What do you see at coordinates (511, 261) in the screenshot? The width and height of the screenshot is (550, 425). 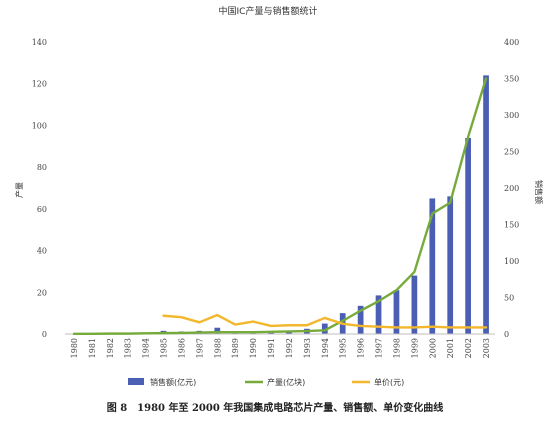 I see `right-tick-label: 100` at bounding box center [511, 261].